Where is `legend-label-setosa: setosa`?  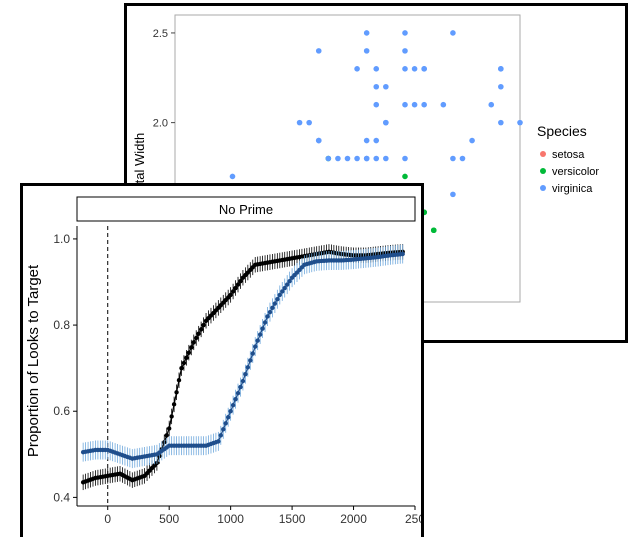 legend-label-setosa: setosa is located at coordinates (568, 155).